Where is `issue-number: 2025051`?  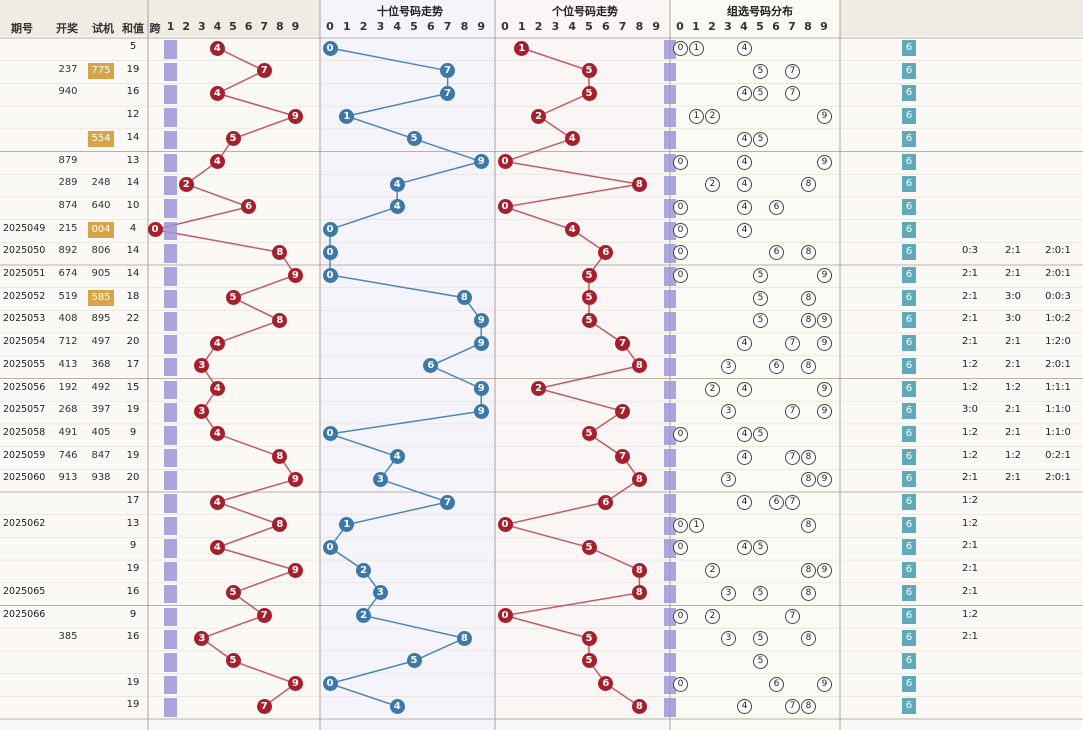 issue-number: 2025051 is located at coordinates (24, 273).